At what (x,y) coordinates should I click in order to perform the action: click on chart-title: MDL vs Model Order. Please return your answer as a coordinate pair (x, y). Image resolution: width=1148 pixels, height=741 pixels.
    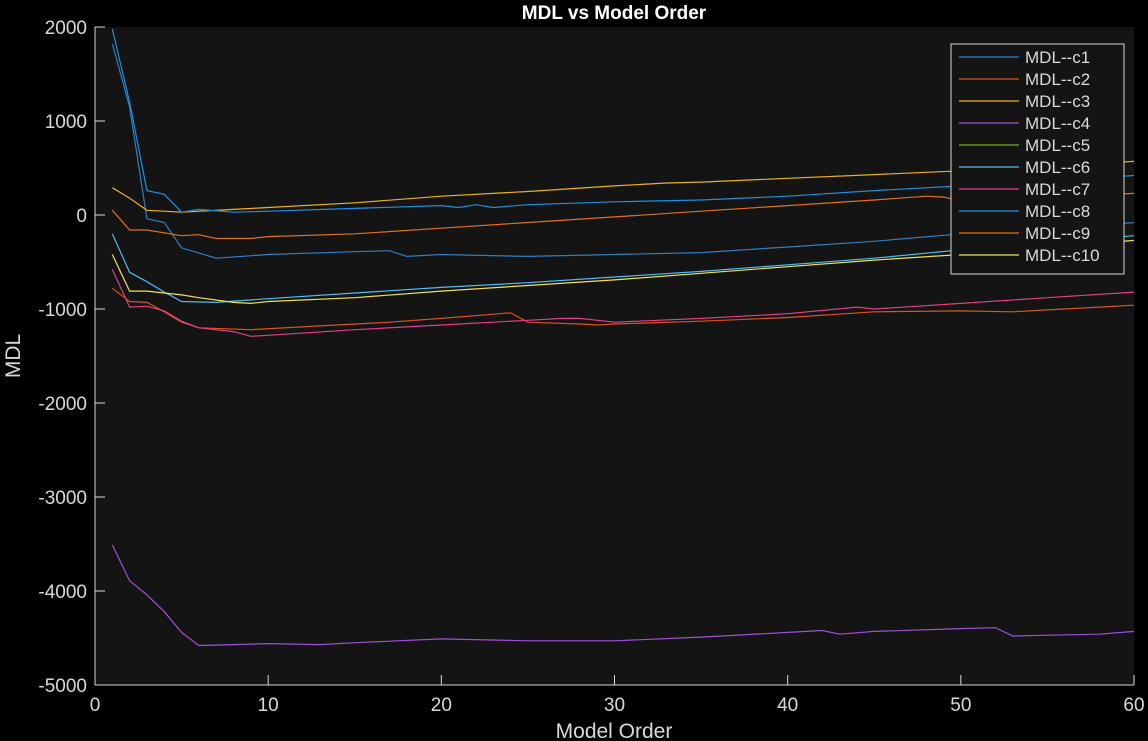
    Looking at the image, I should click on (614, 13).